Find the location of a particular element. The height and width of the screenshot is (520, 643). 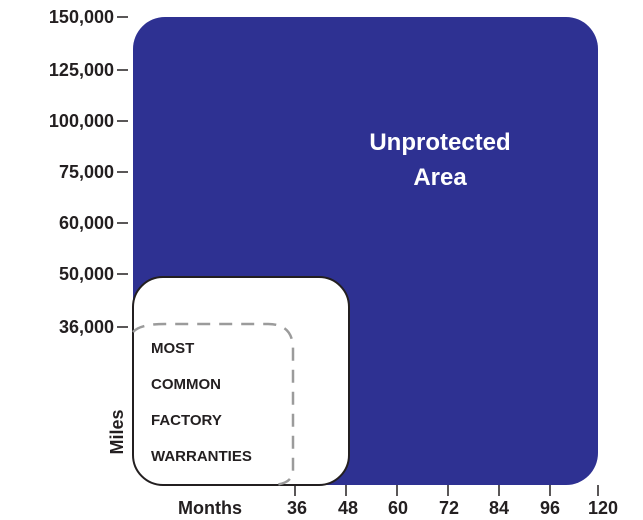

y-tick-label-75000: 75,000 is located at coordinates (86, 172).